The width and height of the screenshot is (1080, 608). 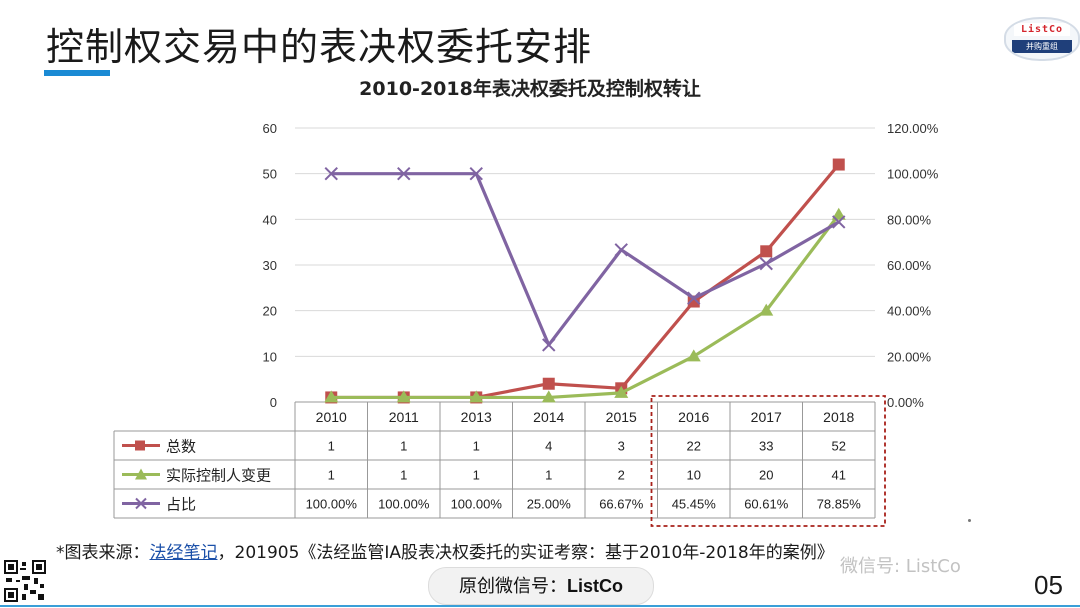 I want to click on table-cell: 33, so click(x=766, y=446).